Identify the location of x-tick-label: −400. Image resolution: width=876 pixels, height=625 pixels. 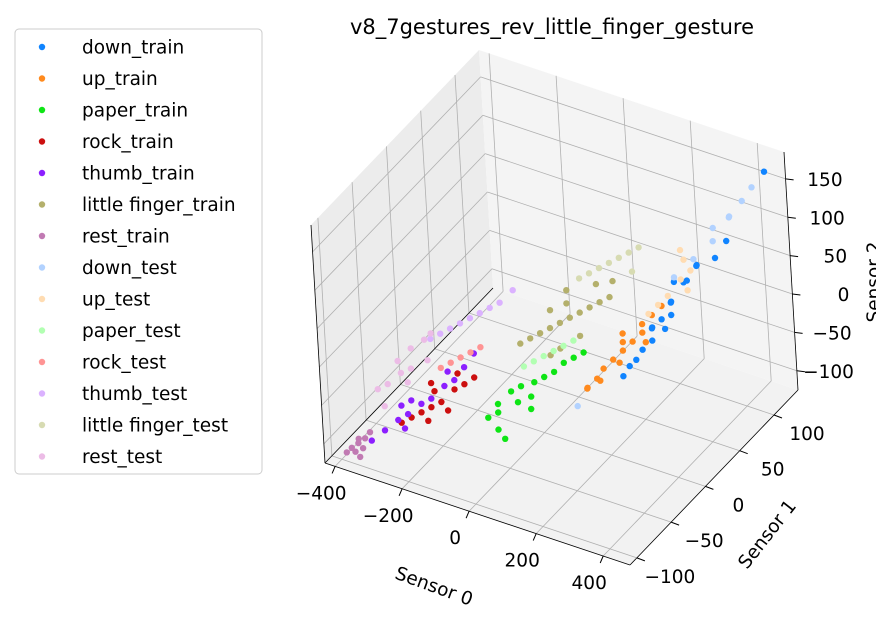
(321, 493).